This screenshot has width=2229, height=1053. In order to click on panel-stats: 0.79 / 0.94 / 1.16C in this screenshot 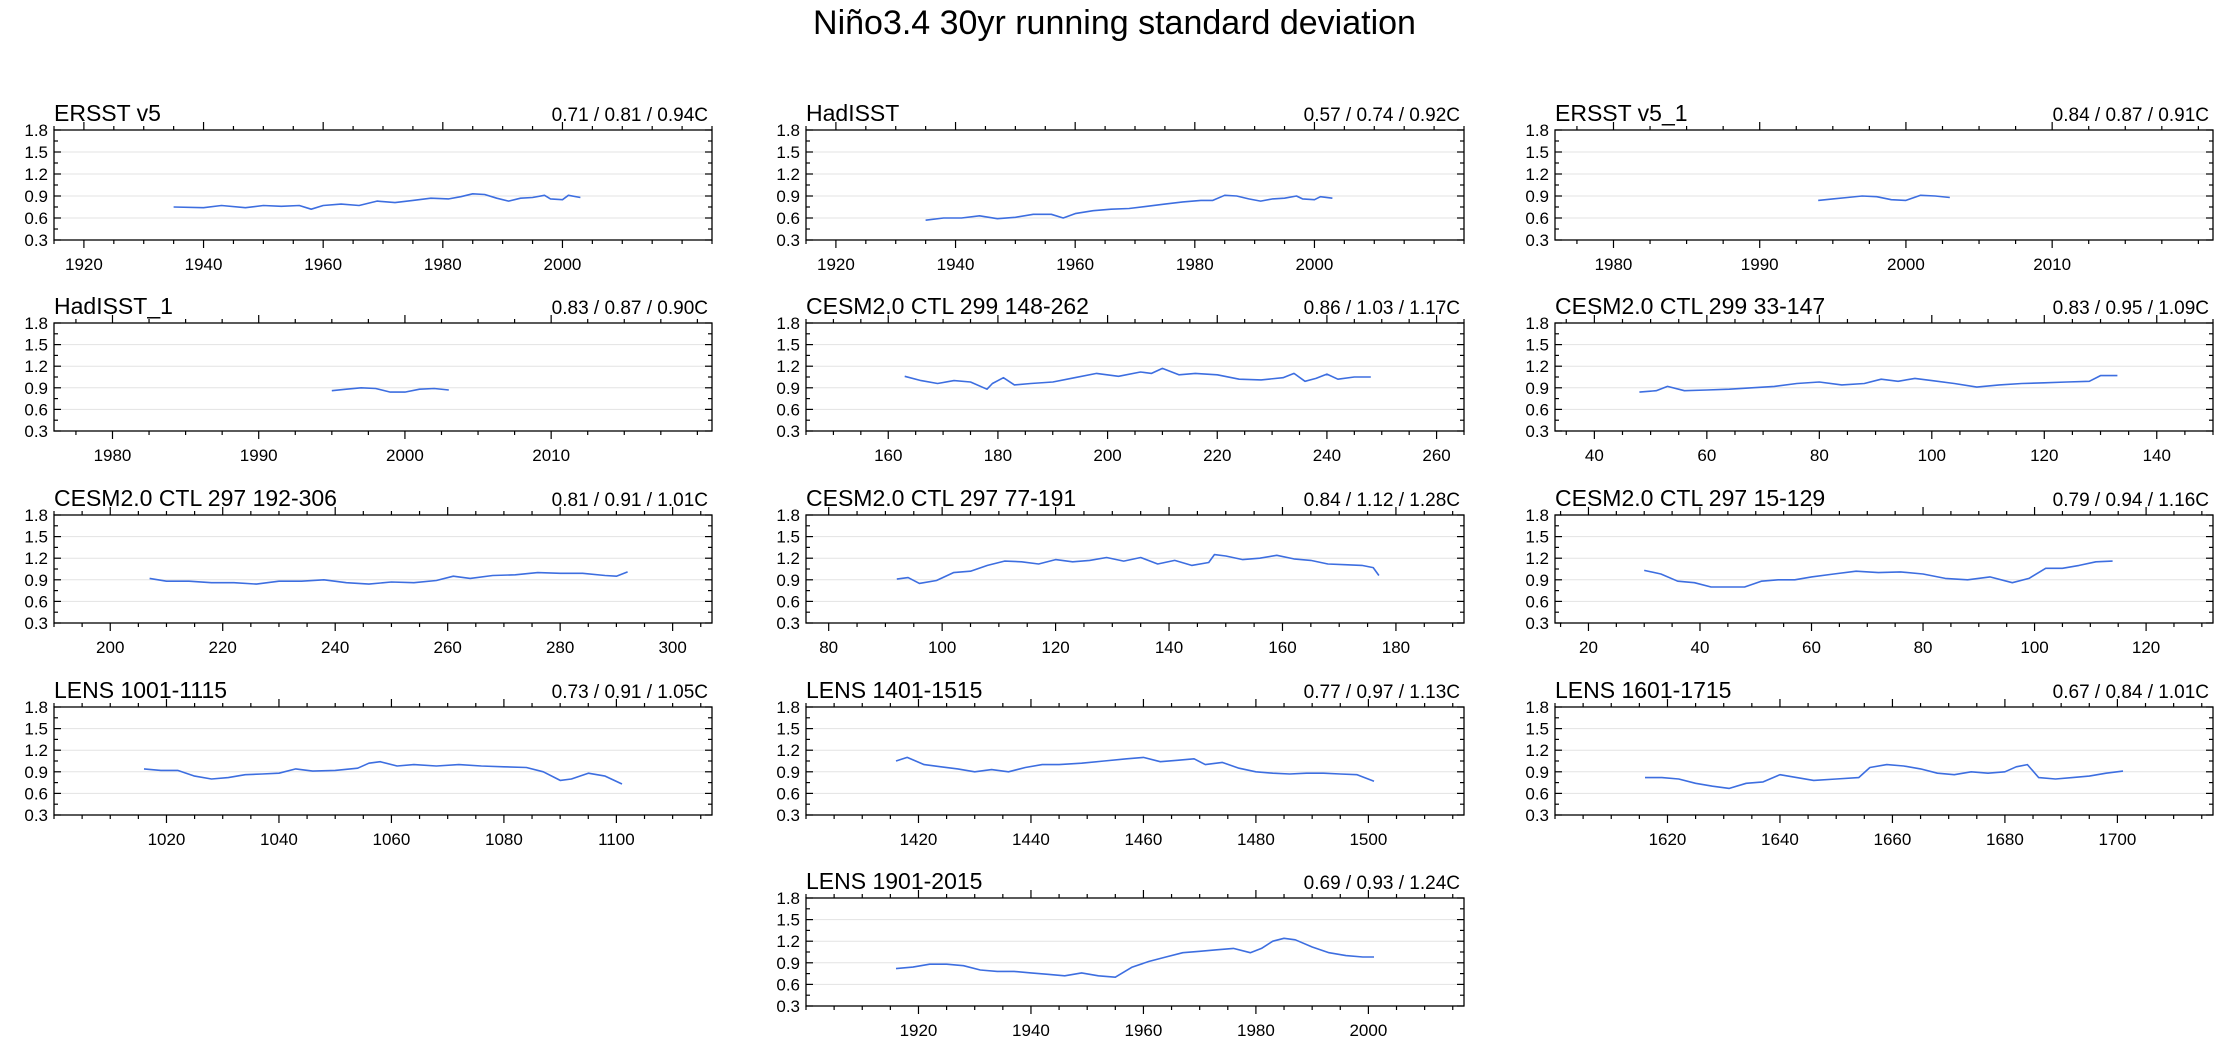, I will do `click(2131, 500)`.